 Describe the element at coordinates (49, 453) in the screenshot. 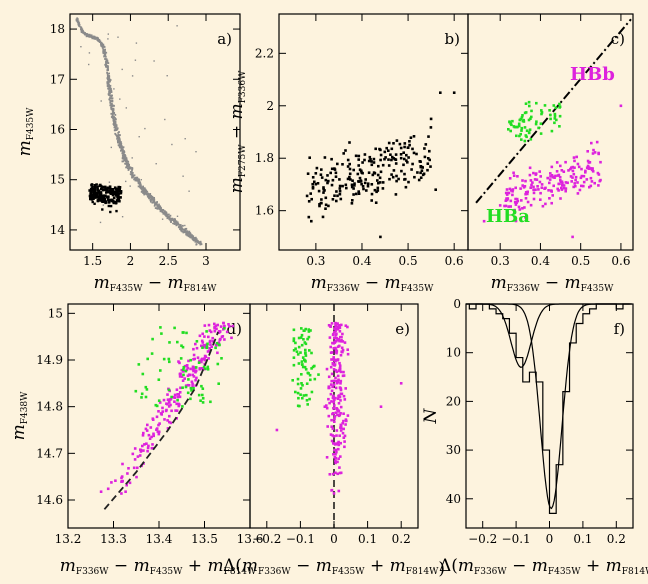

I see `y-tick-label: 14.7` at that location.